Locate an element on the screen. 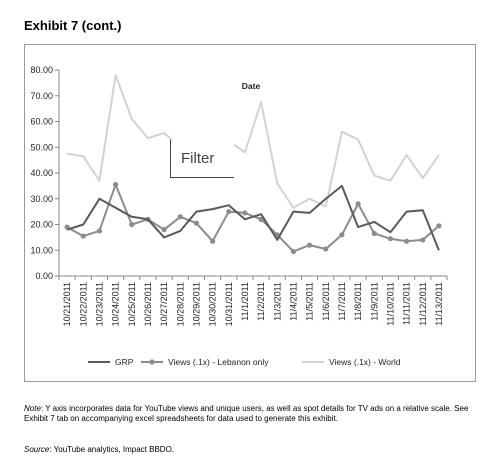 Image resolution: width=493 pixels, height=464 pixels. legend-marker is located at coordinates (152, 362).